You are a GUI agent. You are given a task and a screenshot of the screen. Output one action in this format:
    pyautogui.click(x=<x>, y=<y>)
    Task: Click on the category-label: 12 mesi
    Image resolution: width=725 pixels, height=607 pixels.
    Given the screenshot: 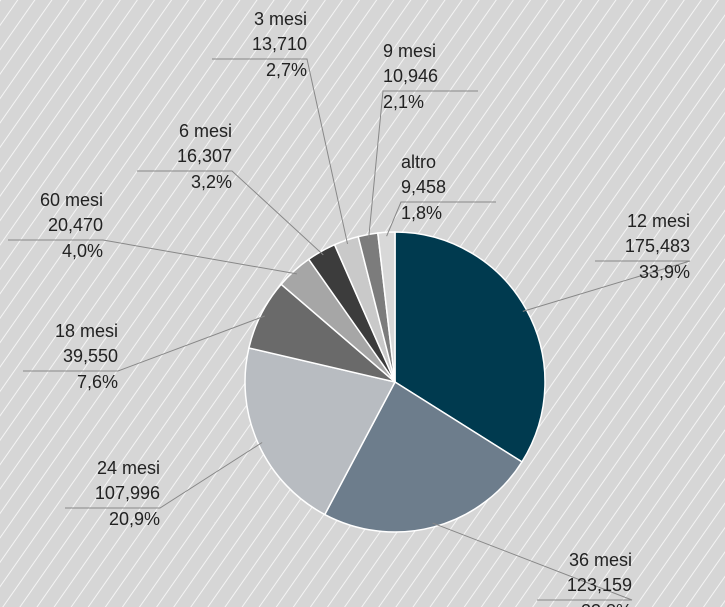 What is the action you would take?
    pyautogui.click(x=658, y=221)
    